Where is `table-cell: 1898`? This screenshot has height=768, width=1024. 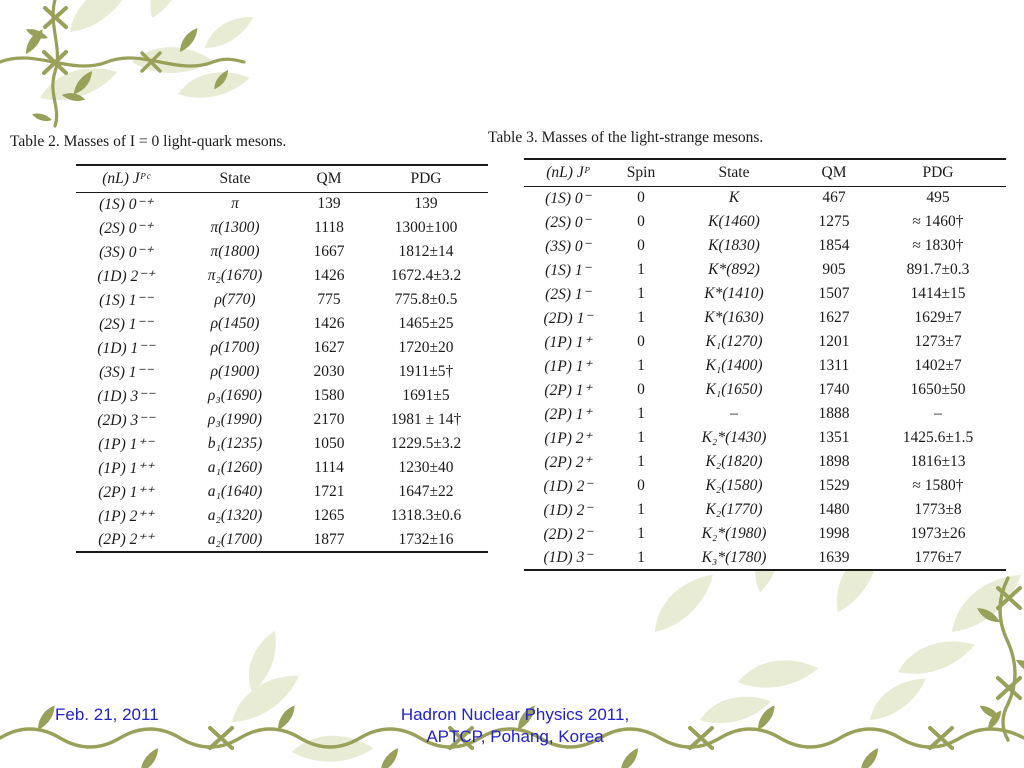 table-cell: 1898 is located at coordinates (834, 461).